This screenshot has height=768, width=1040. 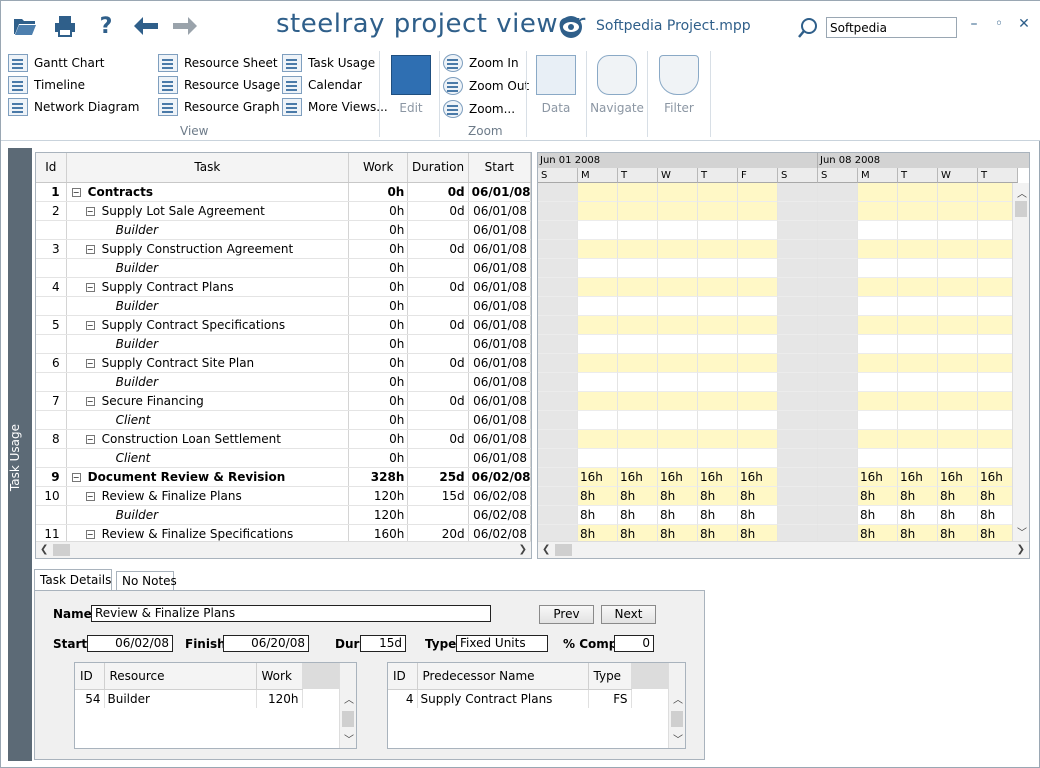 What do you see at coordinates (219, 107) in the screenshot?
I see `resource-graph-view-button: Resource Graph` at bounding box center [219, 107].